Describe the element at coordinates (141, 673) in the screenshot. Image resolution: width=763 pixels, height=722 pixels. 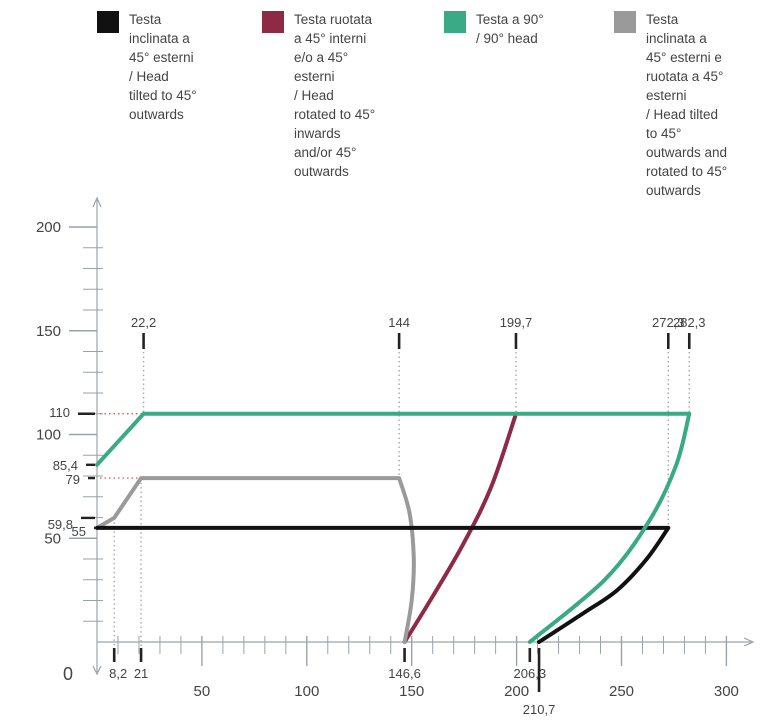
I see `bottom-annotation-label: 21` at that location.